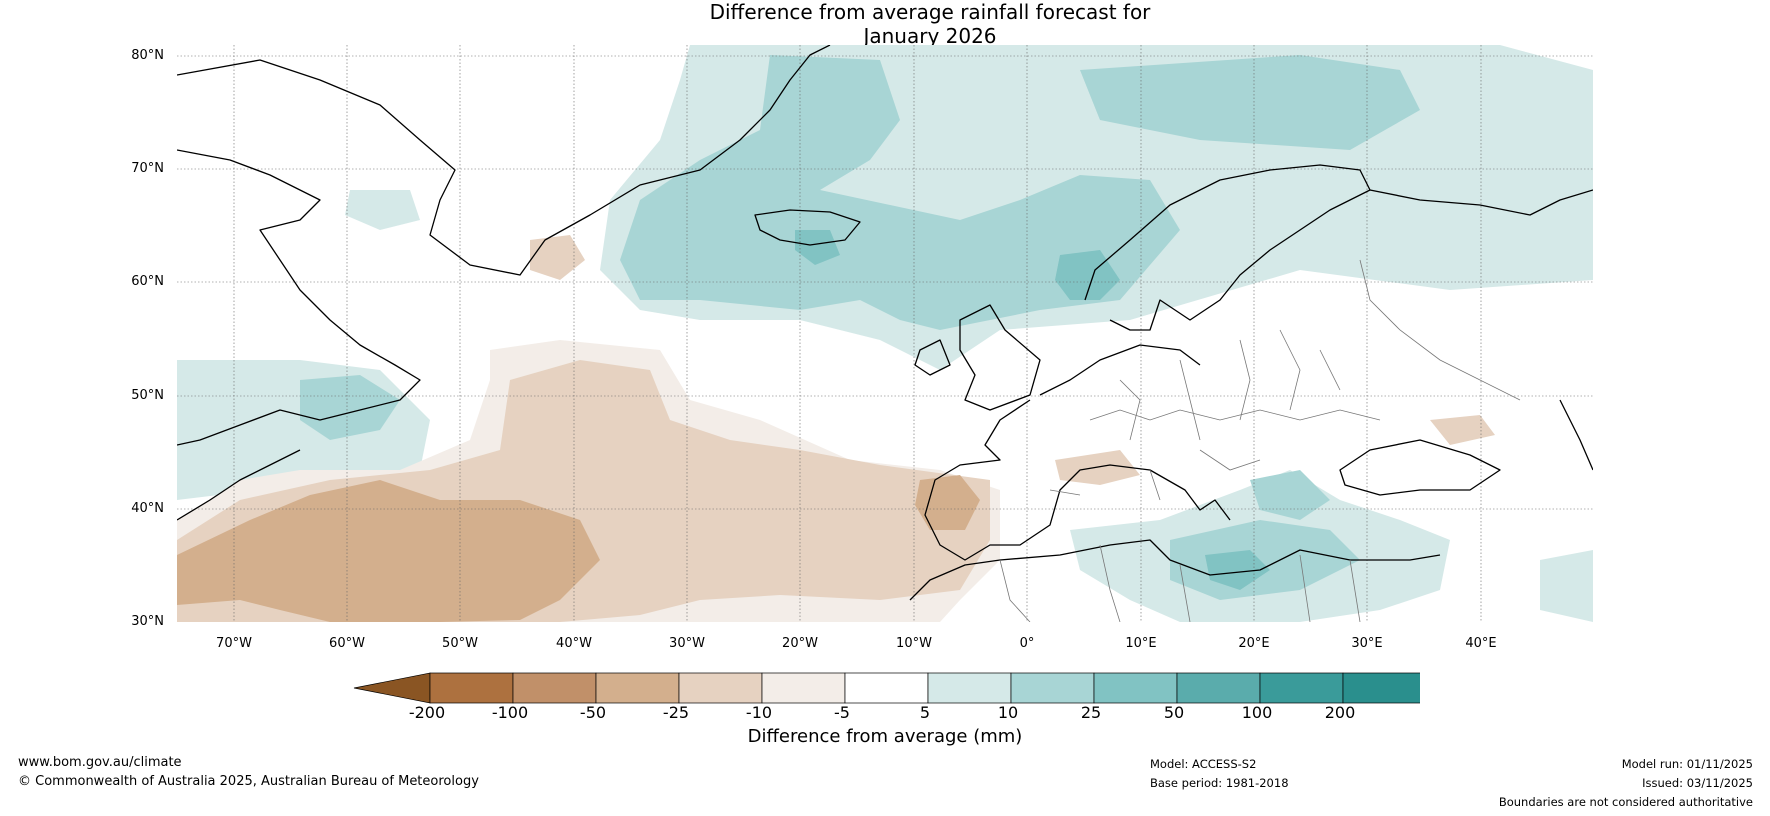 The height and width of the screenshot is (816, 1770). Describe the element at coordinates (1091, 712) in the screenshot. I see `colorbar-tick: 25` at that location.